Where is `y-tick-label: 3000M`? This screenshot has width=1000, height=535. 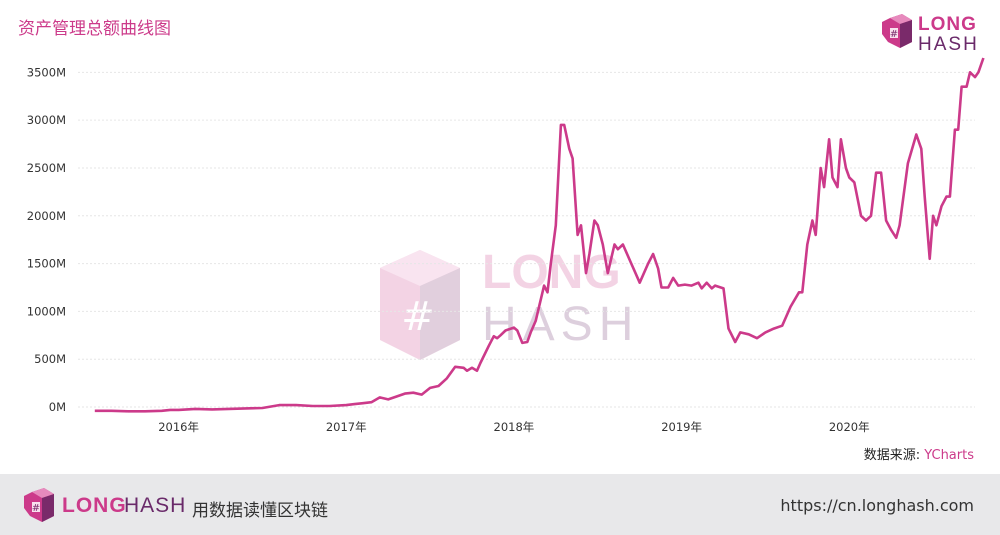 y-tick-label: 3000M is located at coordinates (46, 120).